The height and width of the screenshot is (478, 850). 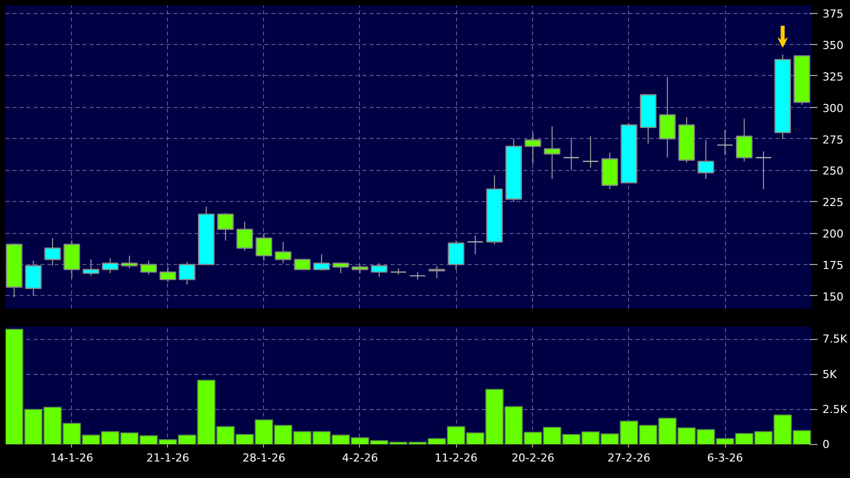 What do you see at coordinates (833, 45) in the screenshot?
I see `y-tick-label: 350` at bounding box center [833, 45].